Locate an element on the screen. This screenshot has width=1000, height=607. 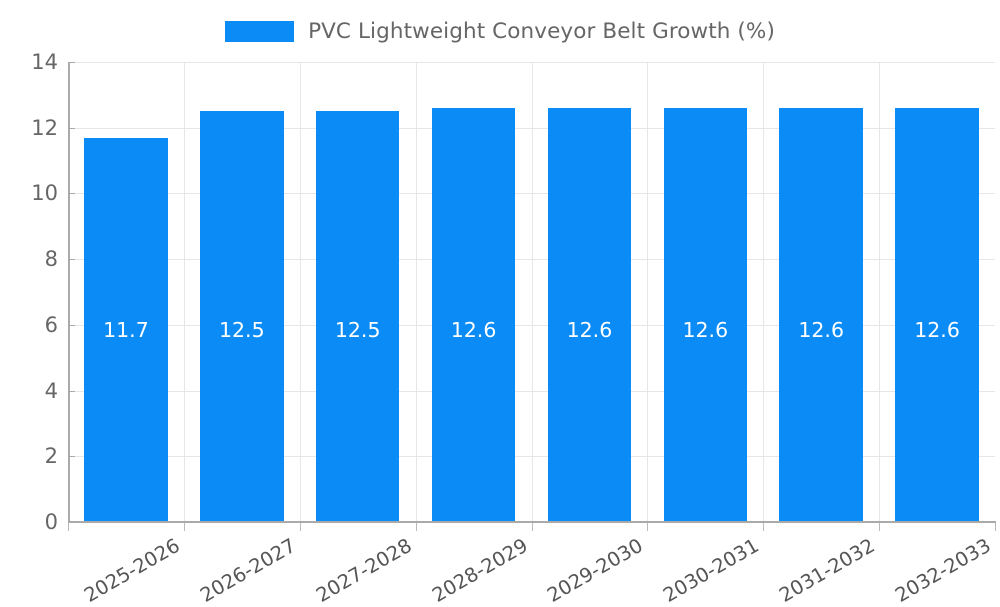
y-axis-tick-label: 14 is located at coordinates (44, 62).